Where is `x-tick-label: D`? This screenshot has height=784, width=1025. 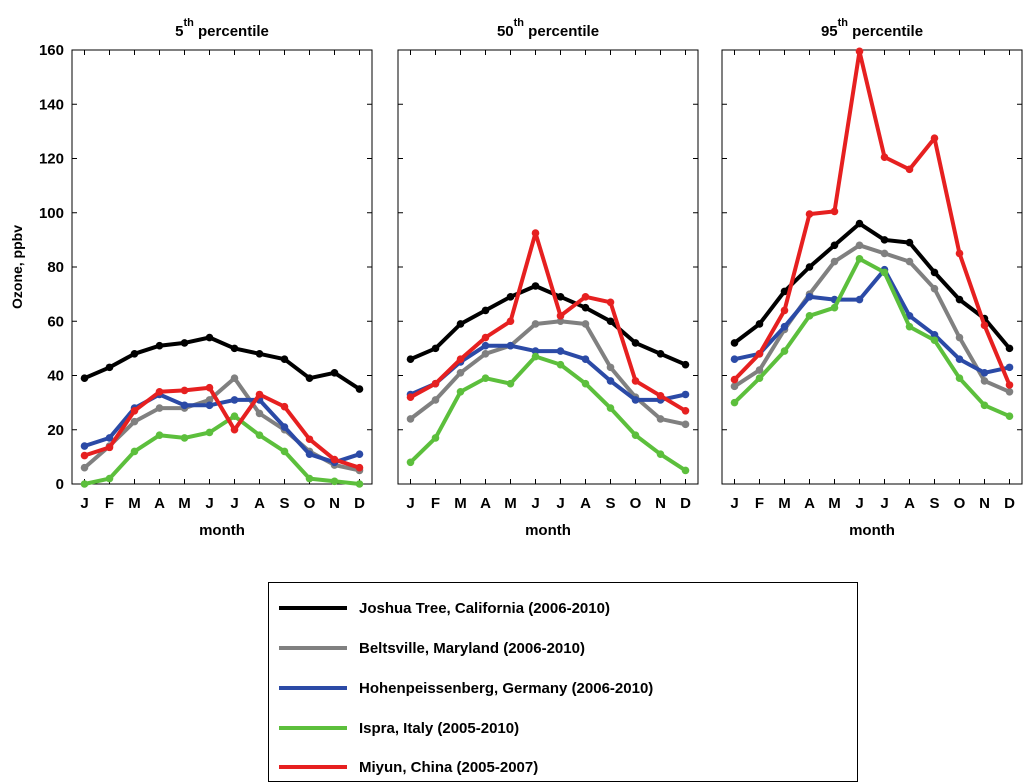
x-tick-label: D is located at coordinates (685, 503).